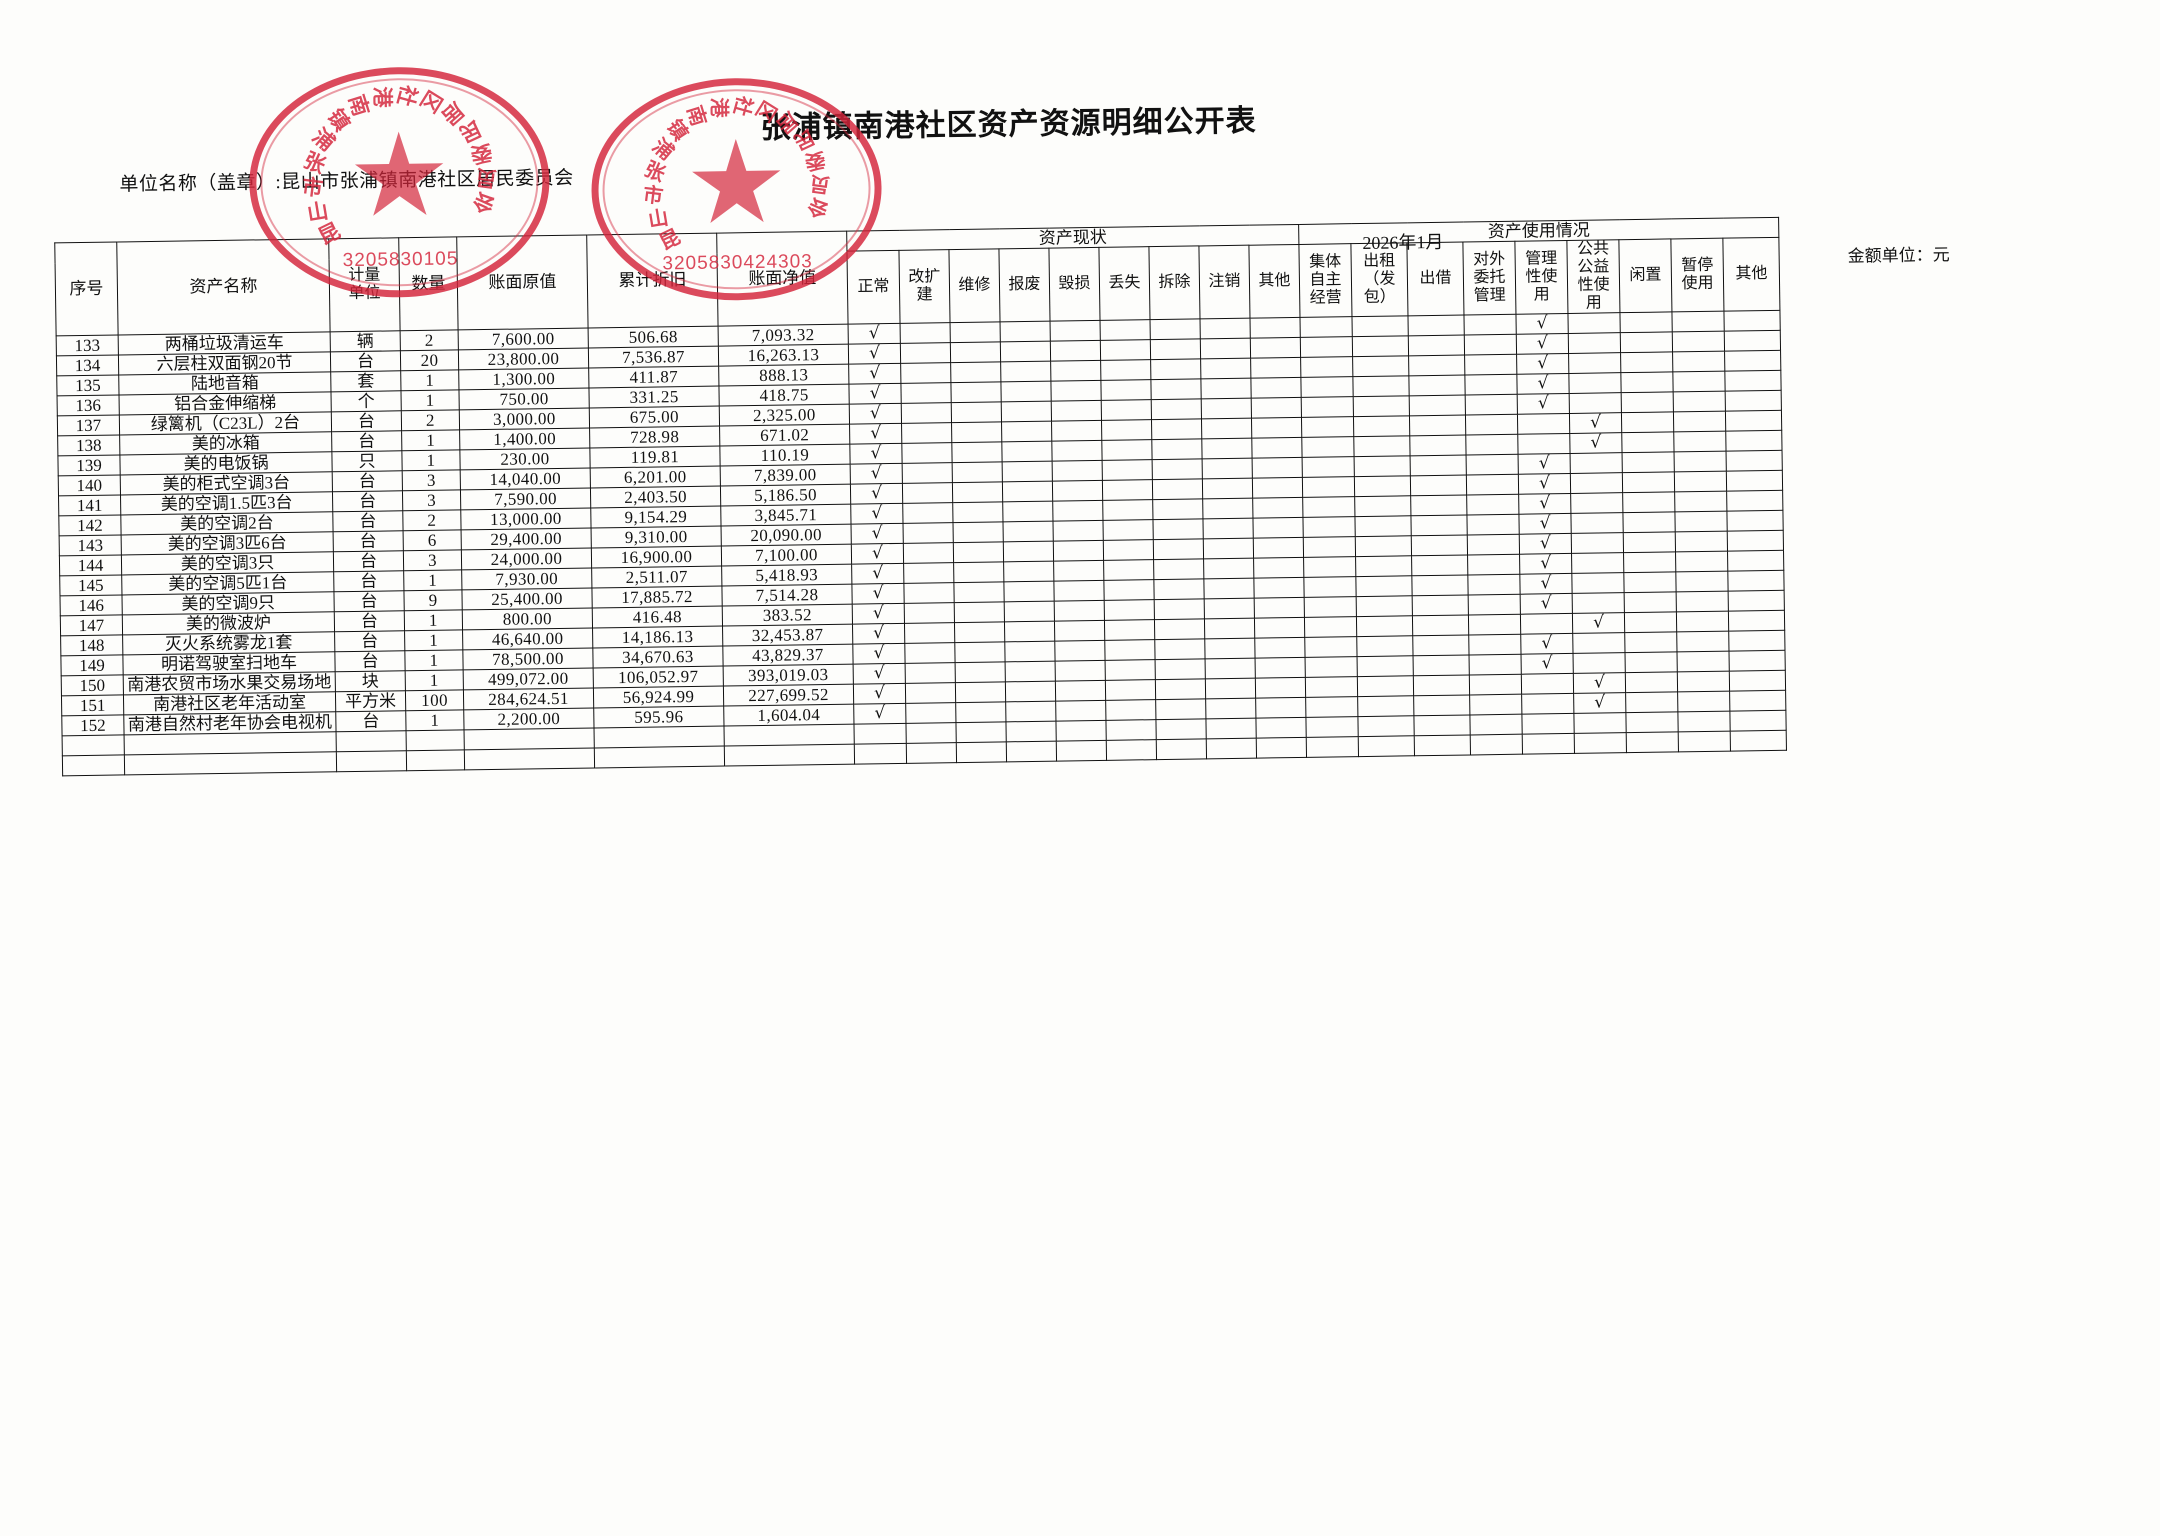  What do you see at coordinates (428, 283) in the screenshot?
I see `col-header-qty: 数量` at bounding box center [428, 283].